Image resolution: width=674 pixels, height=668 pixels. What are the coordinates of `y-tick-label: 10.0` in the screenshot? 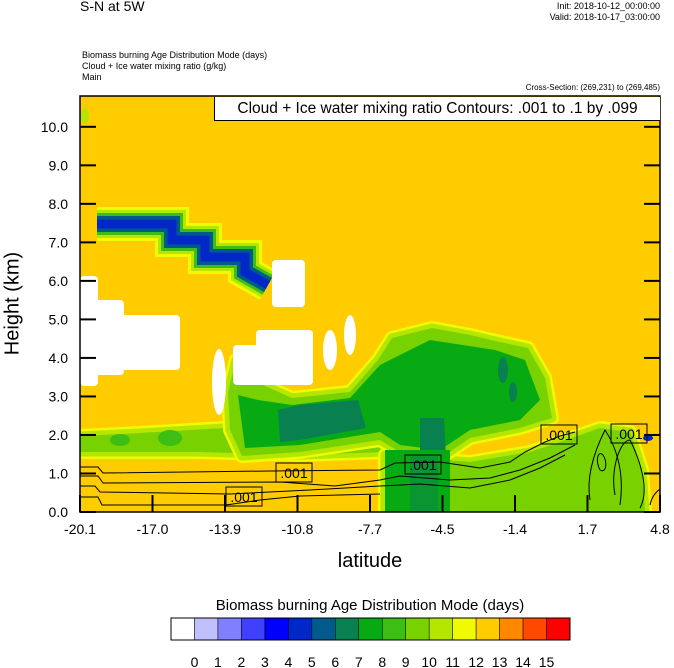 It's located at (54, 127).